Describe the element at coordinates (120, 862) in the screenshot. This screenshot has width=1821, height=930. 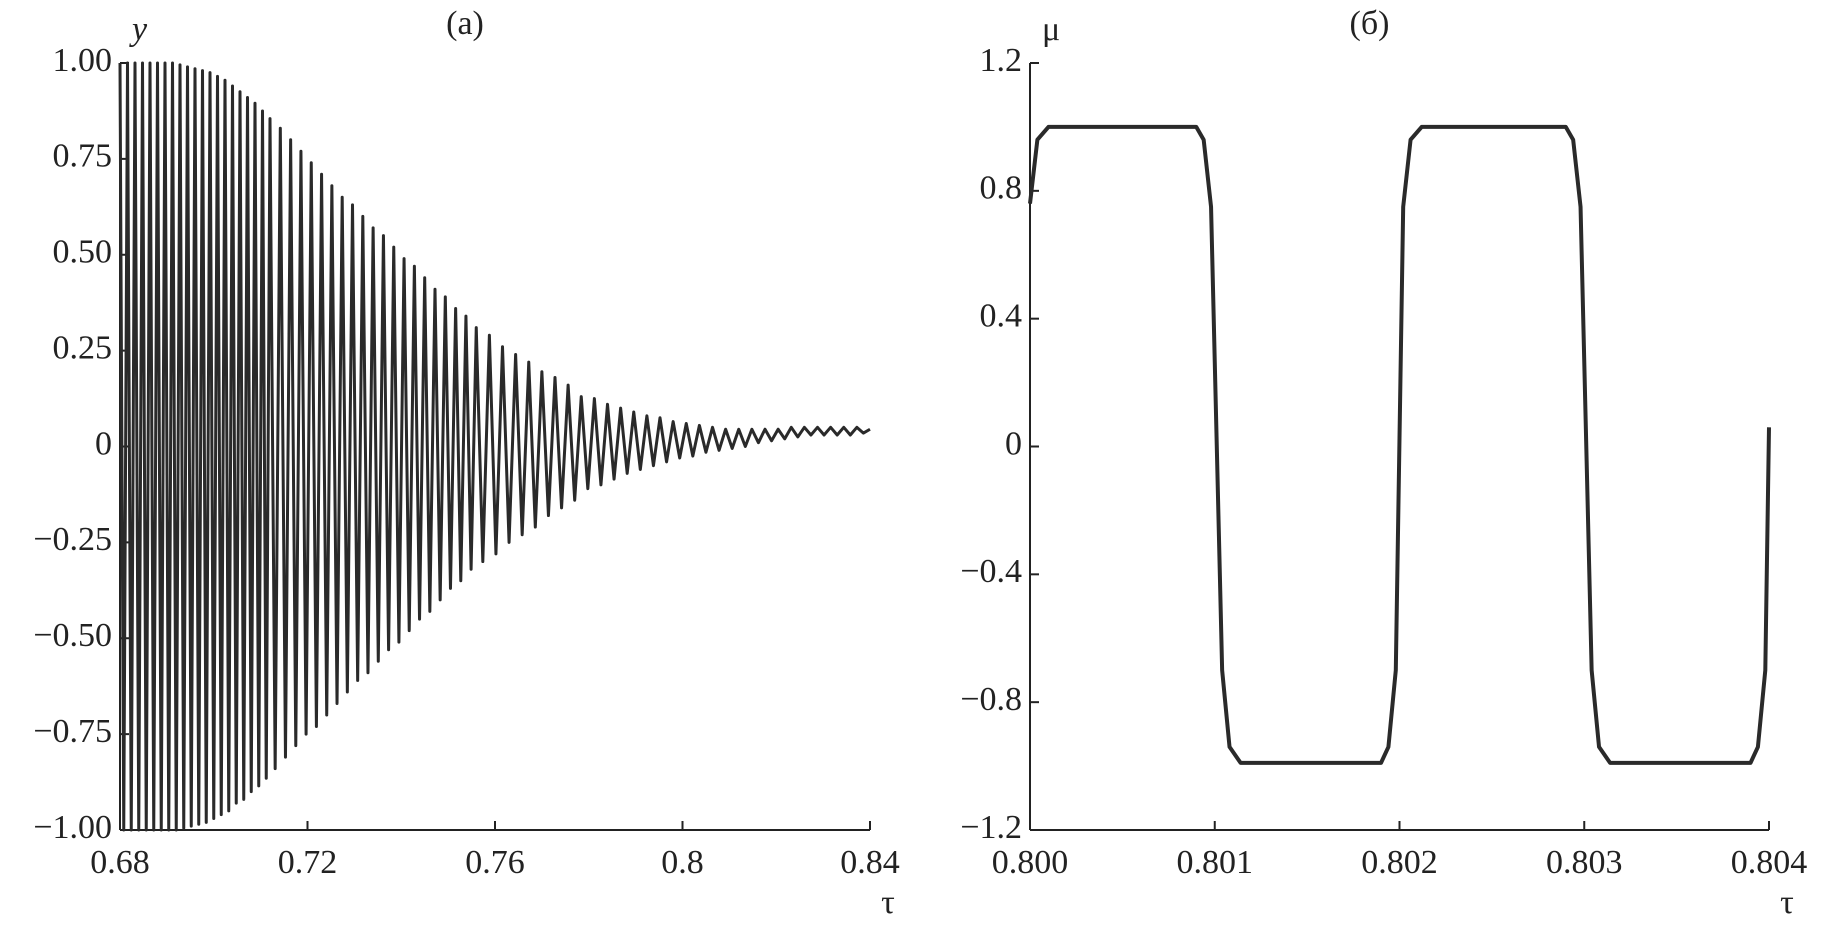
I see `x-tick-label: 0.68` at that location.